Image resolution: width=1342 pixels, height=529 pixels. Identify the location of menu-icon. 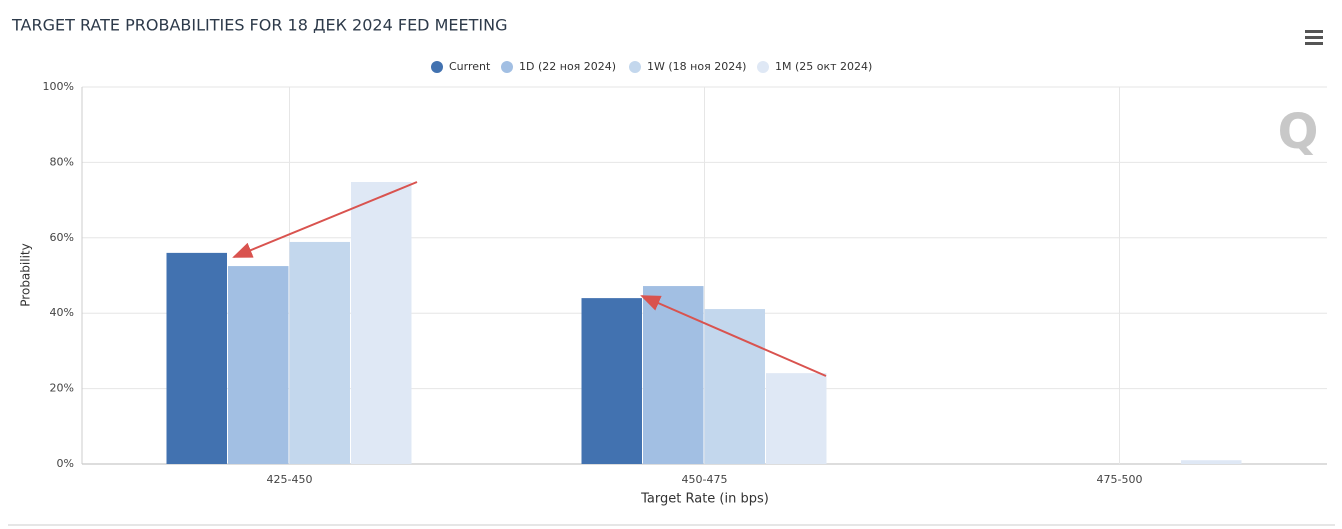
(1314, 37).